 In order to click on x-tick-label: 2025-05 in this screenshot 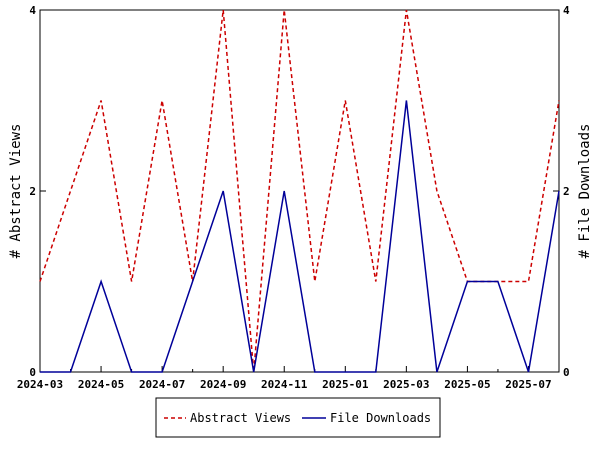, I will do `click(467, 384)`.